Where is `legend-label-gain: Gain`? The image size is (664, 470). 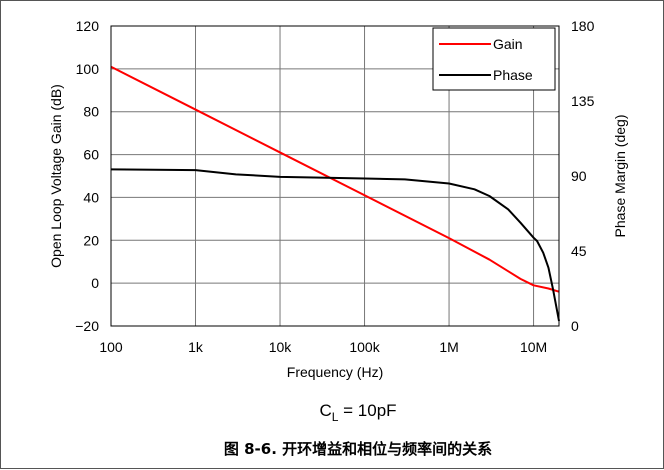 legend-label-gain: Gain is located at coordinates (508, 44).